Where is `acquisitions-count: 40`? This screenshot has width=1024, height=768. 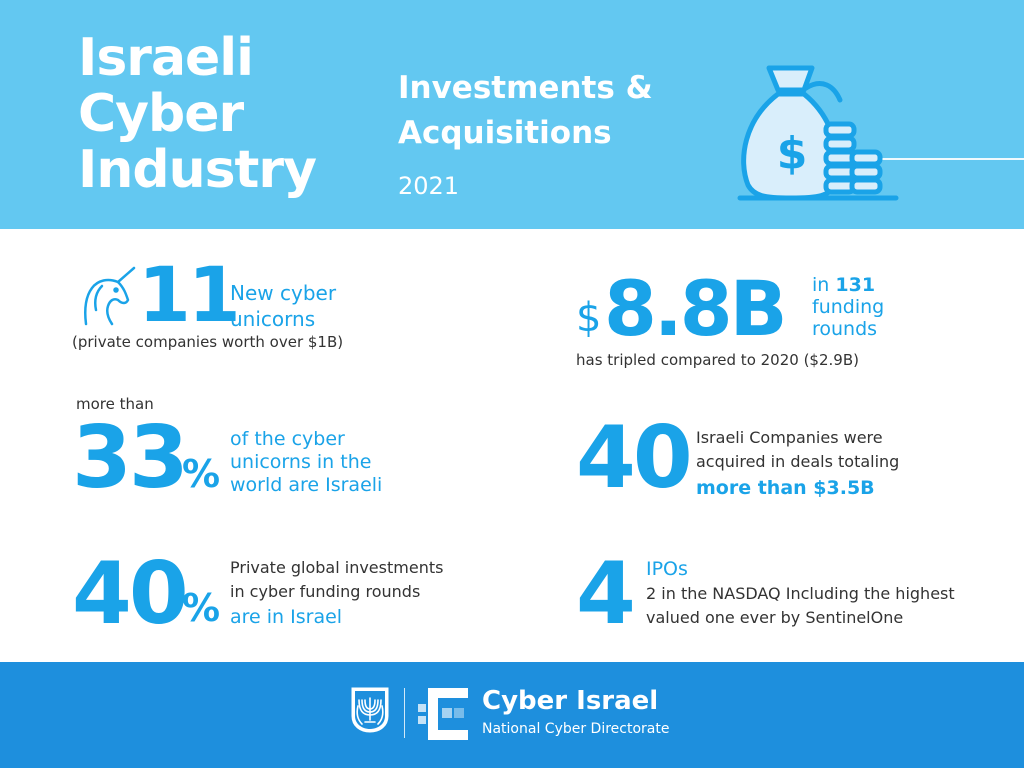 acquisitions-count: 40 is located at coordinates (634, 458).